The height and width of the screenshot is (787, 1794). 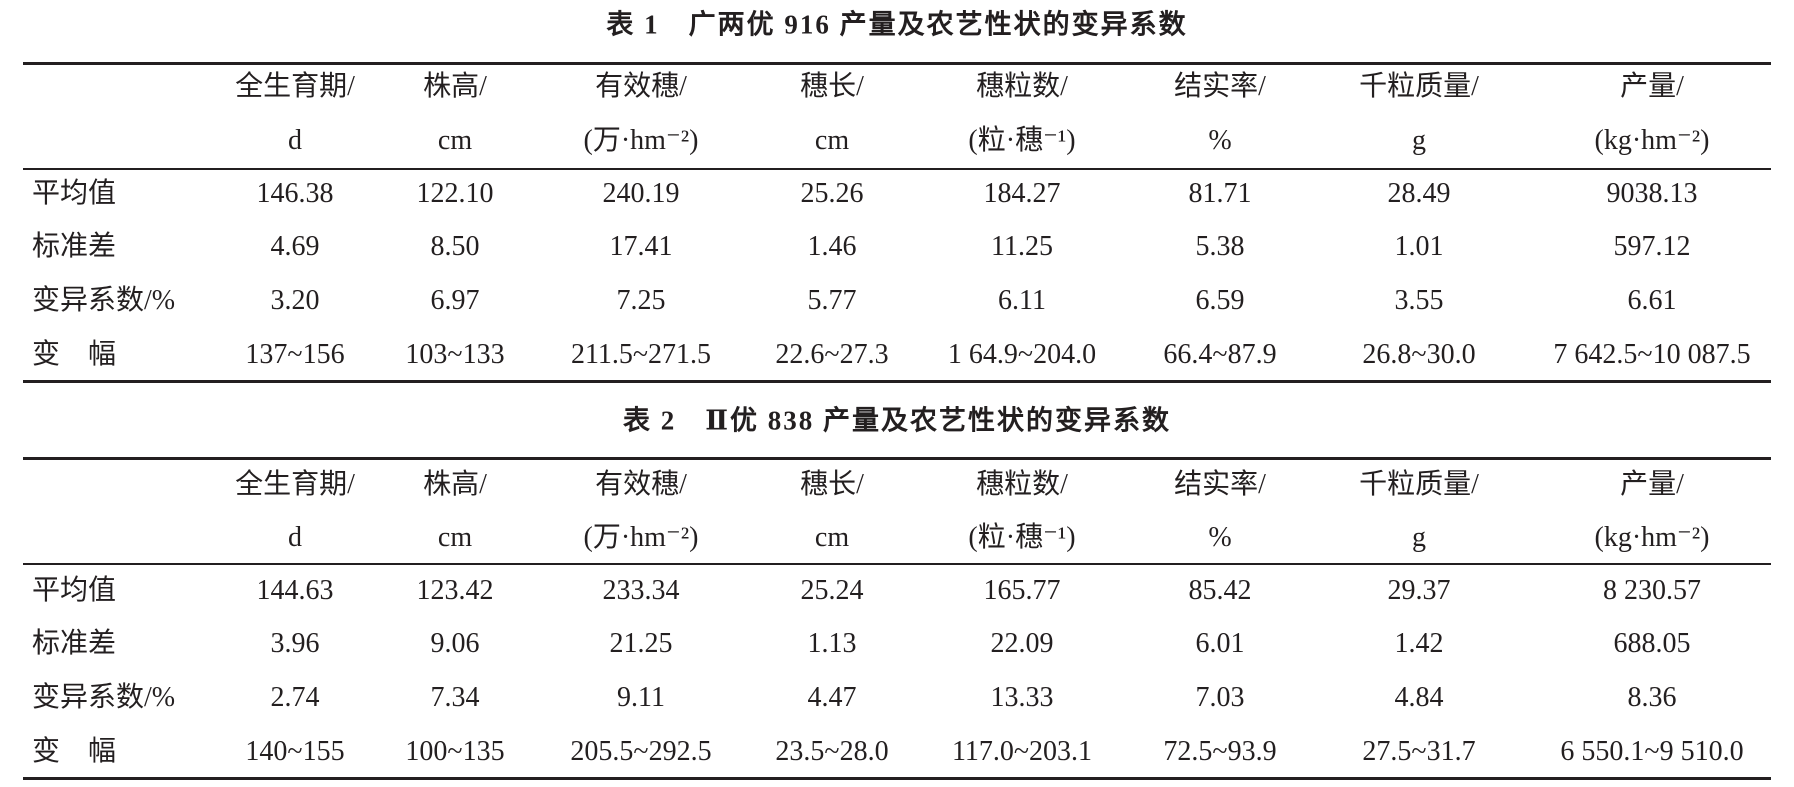 I want to click on table-cell: 81.71, so click(x=1220, y=193).